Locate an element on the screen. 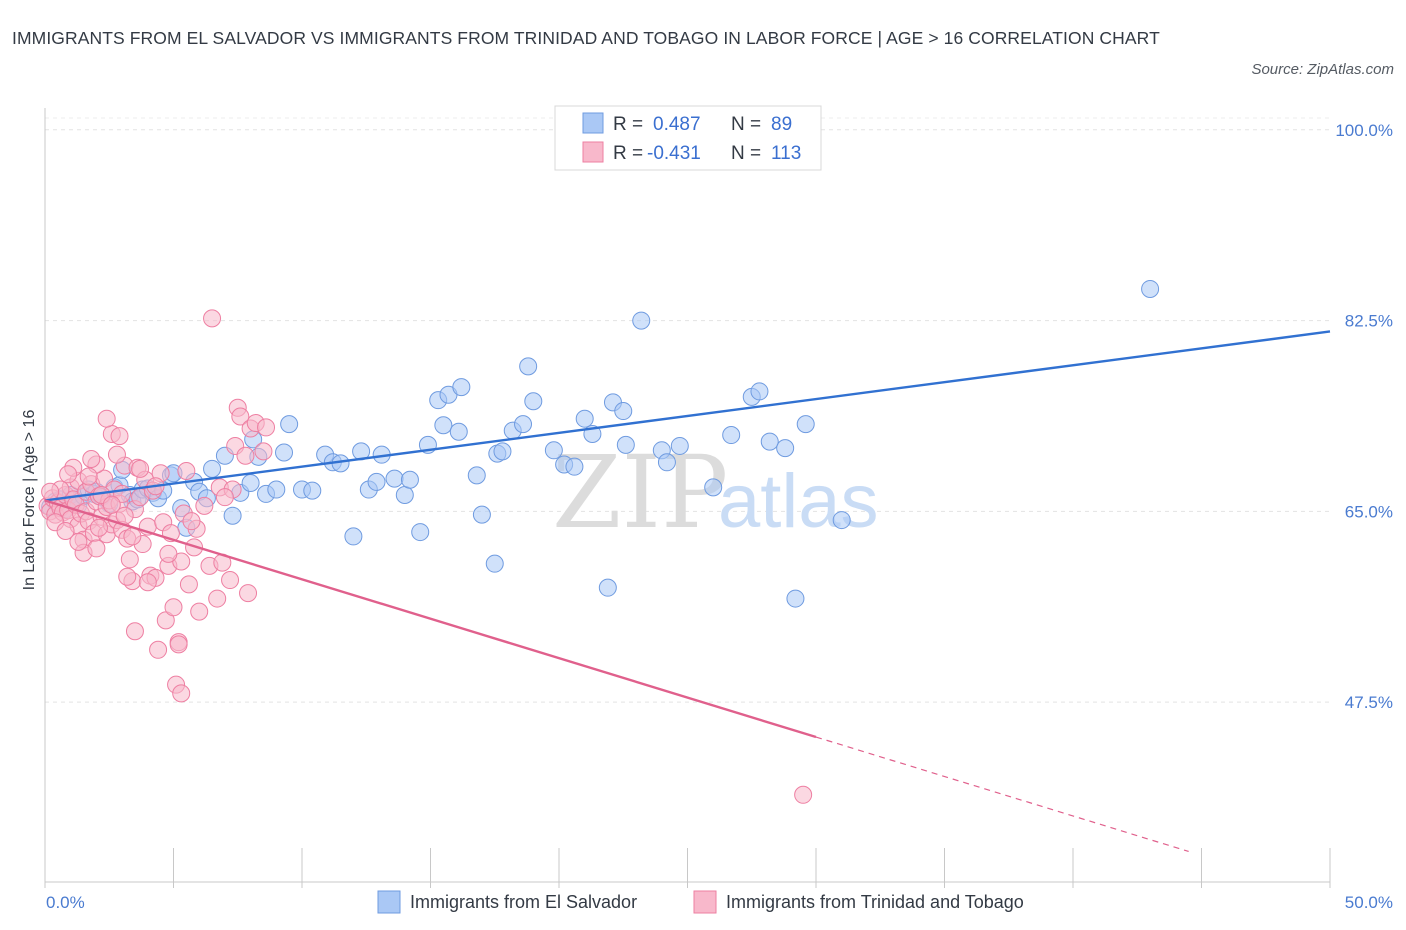 The height and width of the screenshot is (930, 1406). legend-r-label-1: R = is located at coordinates (628, 124).